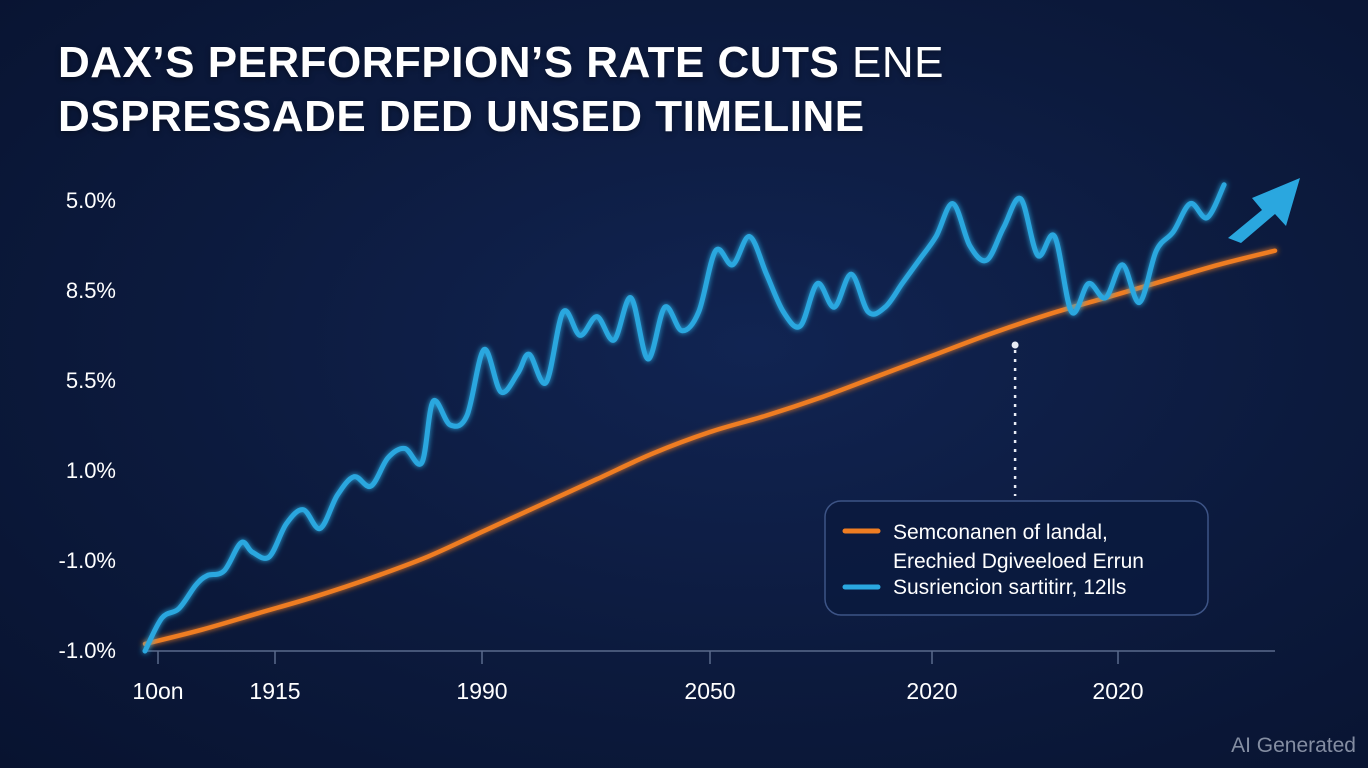 This screenshot has width=1368, height=768. I want to click on y-tick-label: 1.0%, so click(91, 470).